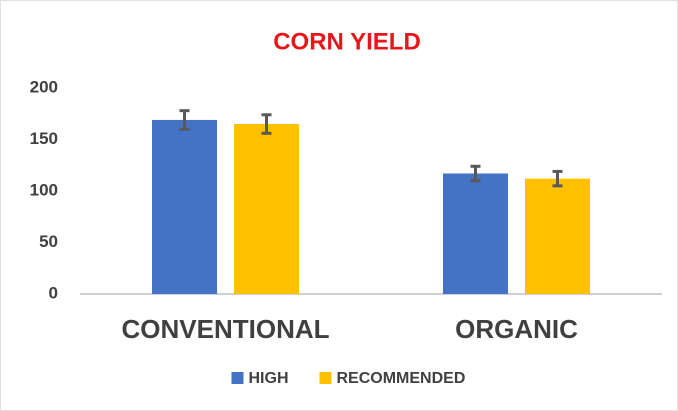 This screenshot has width=678, height=411. What do you see at coordinates (44, 189) in the screenshot?
I see `y-tick-label: 100` at bounding box center [44, 189].